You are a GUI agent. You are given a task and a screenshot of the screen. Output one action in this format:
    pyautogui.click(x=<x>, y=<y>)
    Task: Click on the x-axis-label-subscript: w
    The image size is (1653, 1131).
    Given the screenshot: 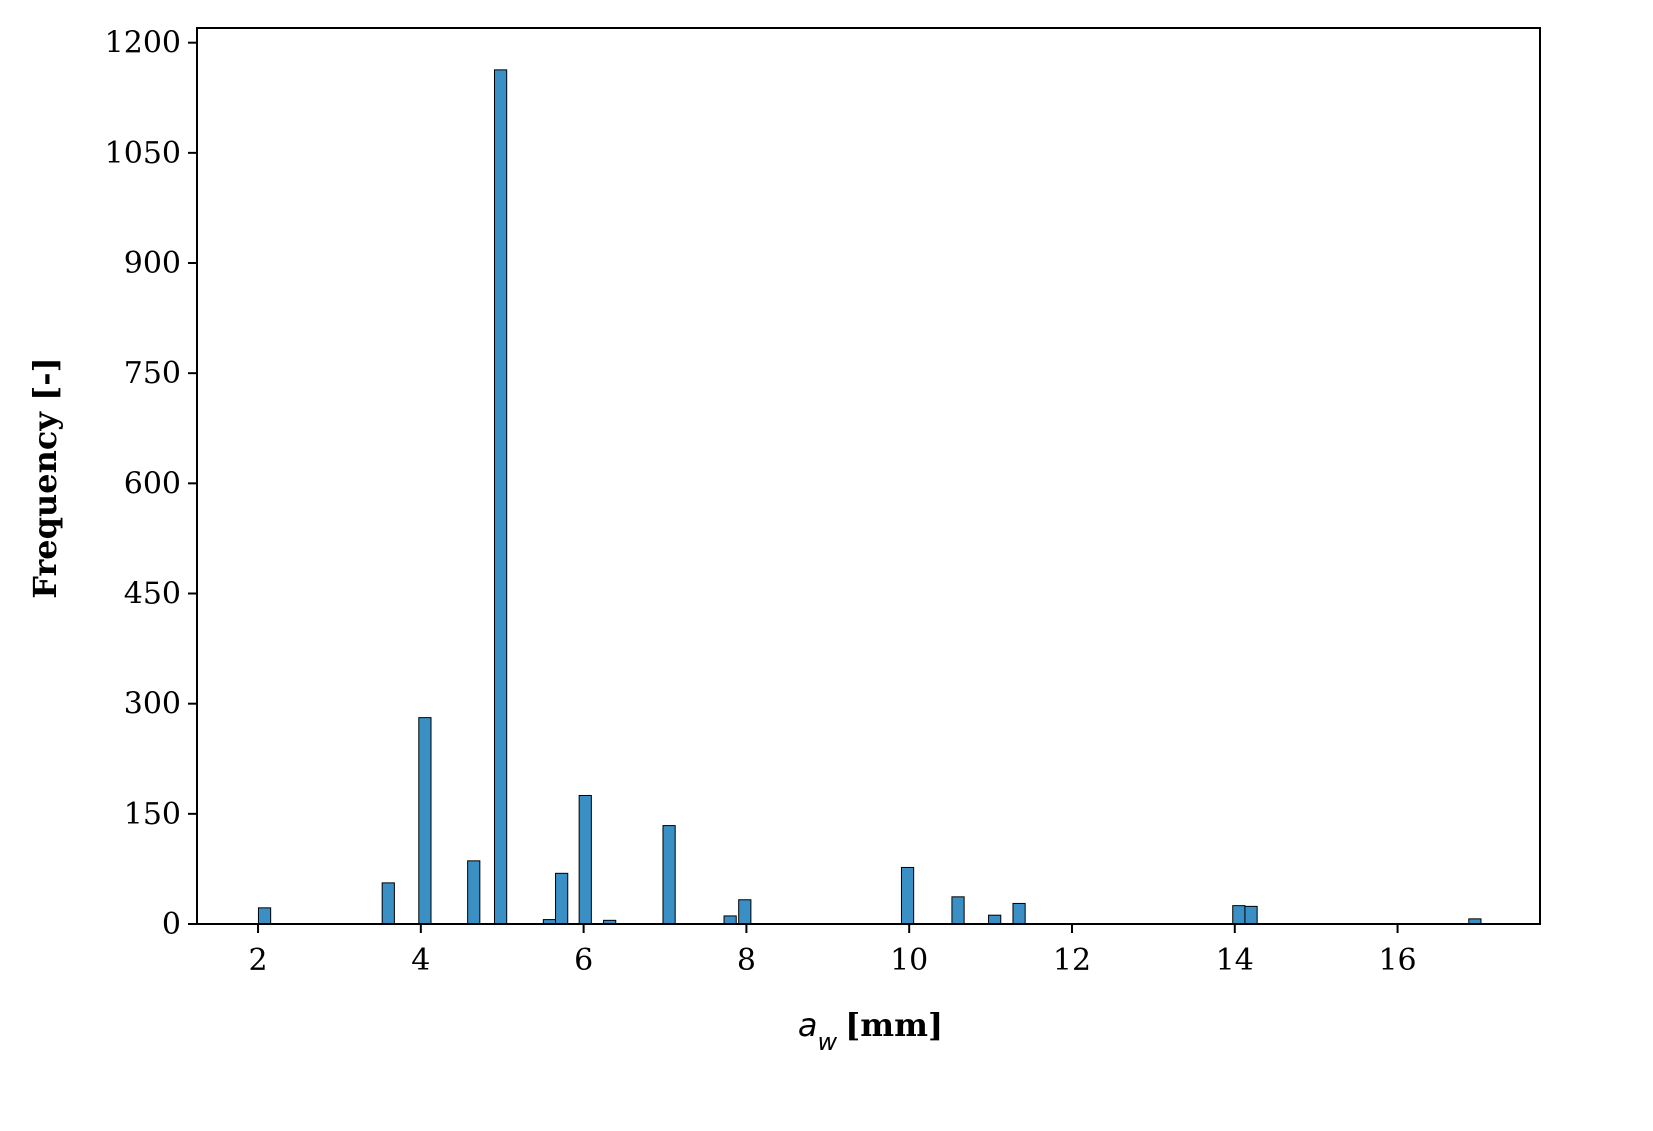 What is the action you would take?
    pyautogui.click(x=827, y=1042)
    